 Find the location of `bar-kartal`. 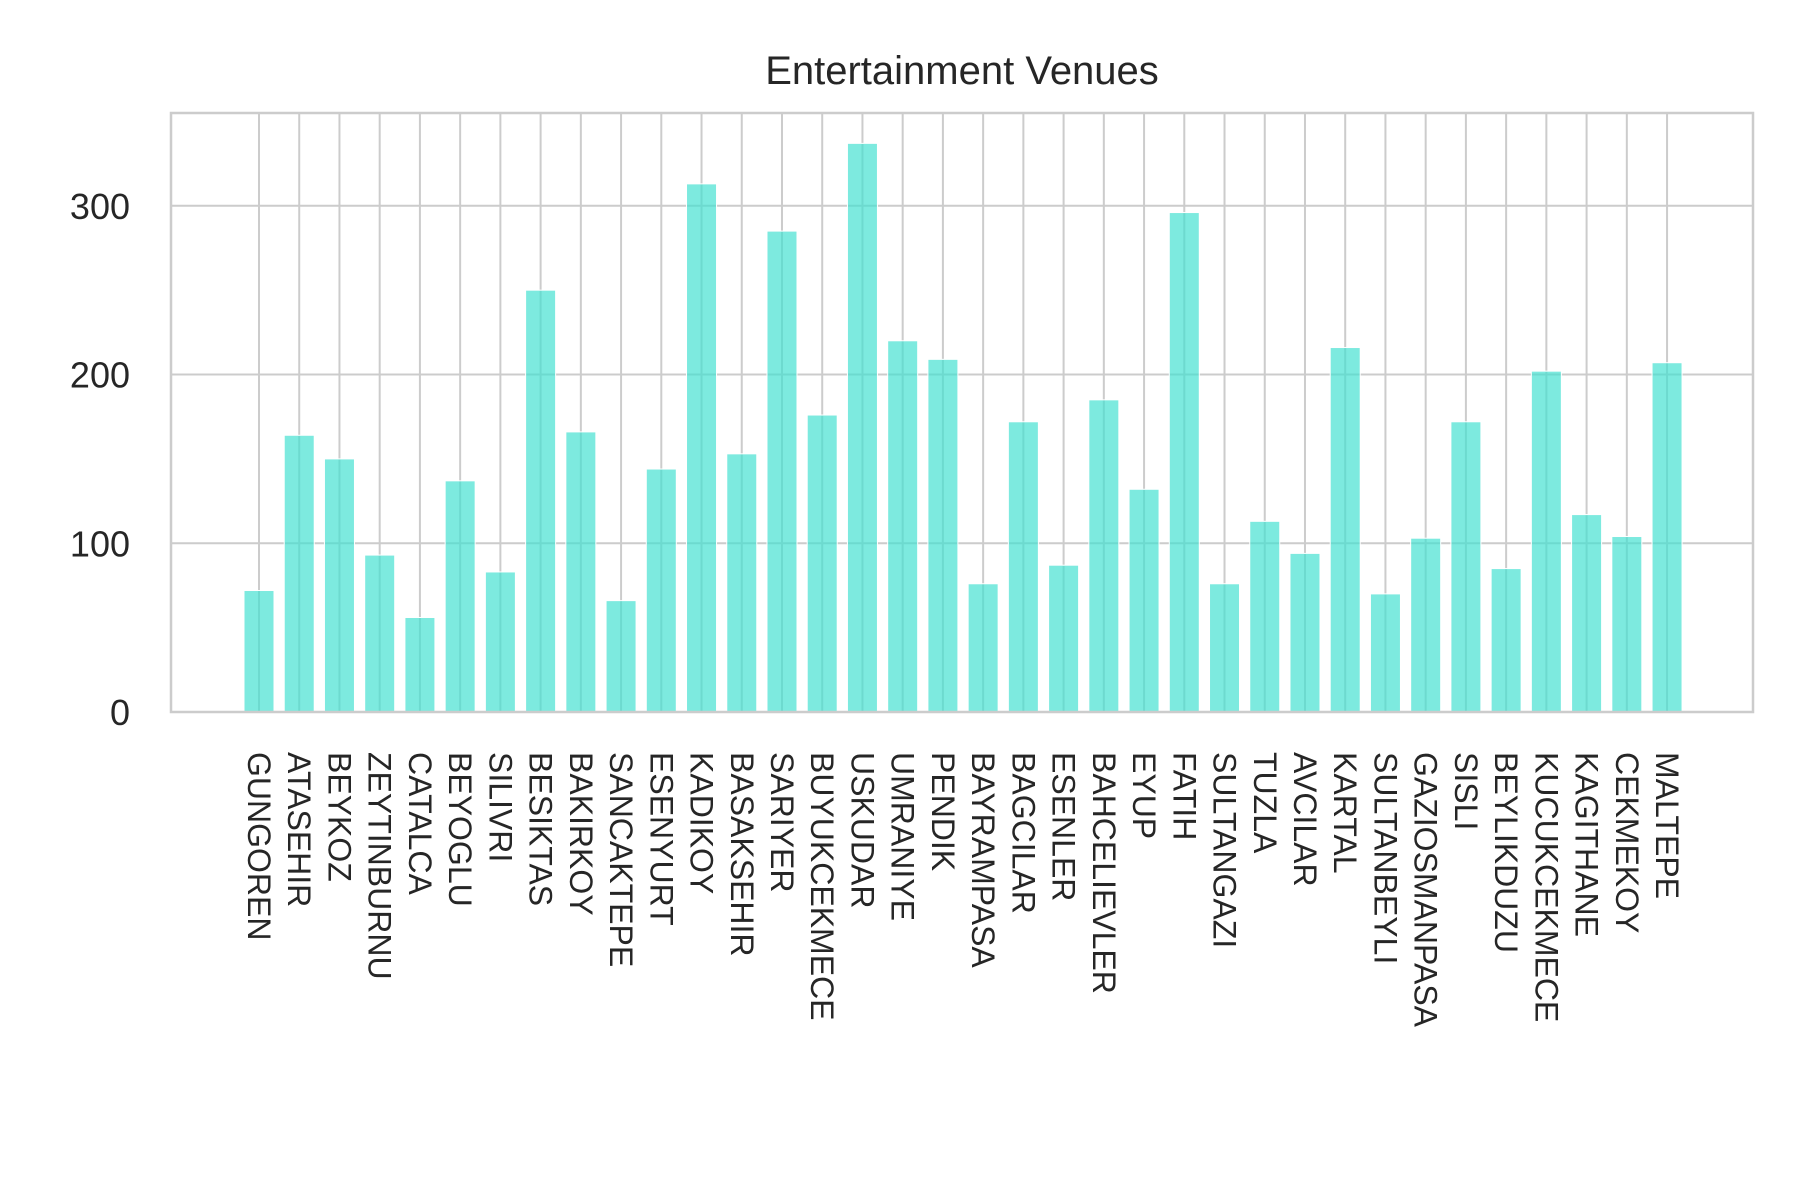

bar-kartal is located at coordinates (1345, 530).